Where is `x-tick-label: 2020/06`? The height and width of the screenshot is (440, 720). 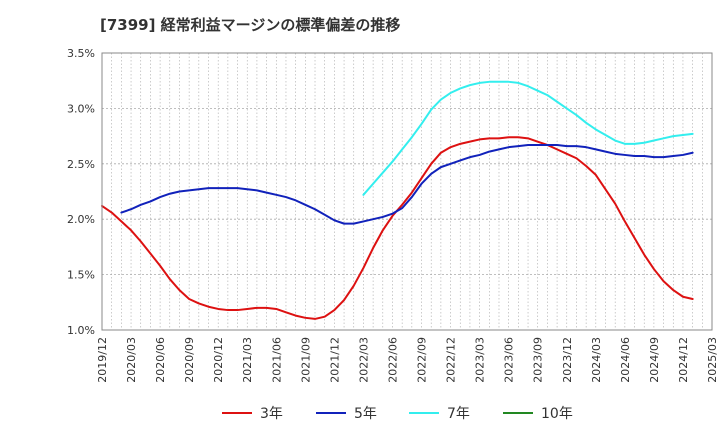 x-tick-label: 2020/06 is located at coordinates (160, 360).